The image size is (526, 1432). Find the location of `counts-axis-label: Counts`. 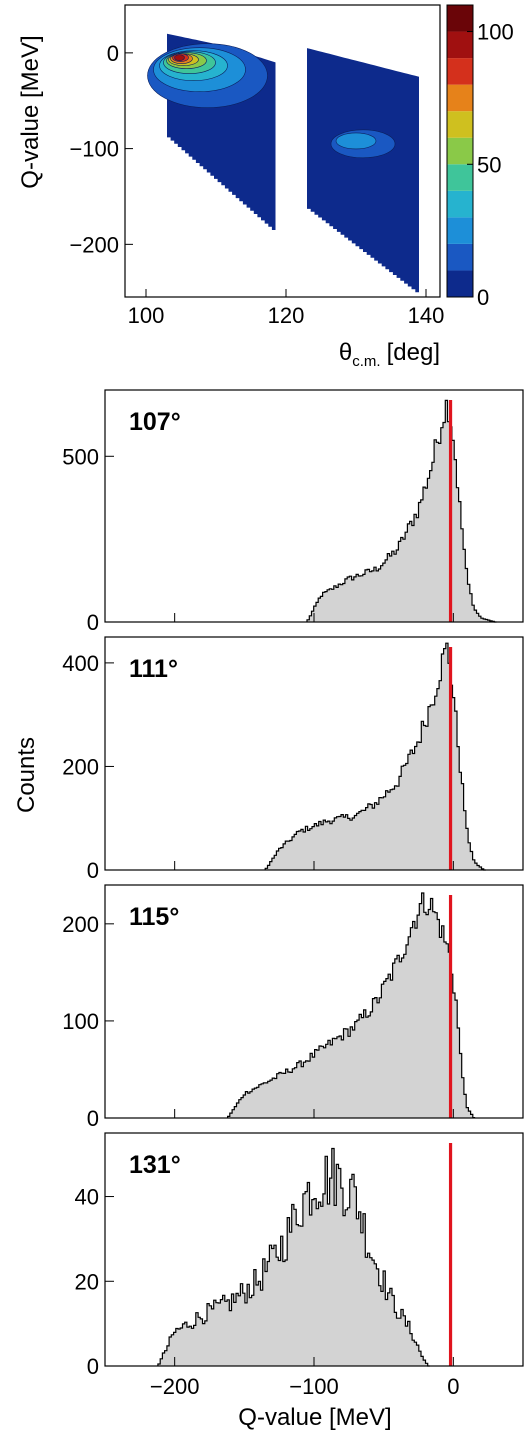

counts-axis-label: Counts is located at coordinates (26, 775).